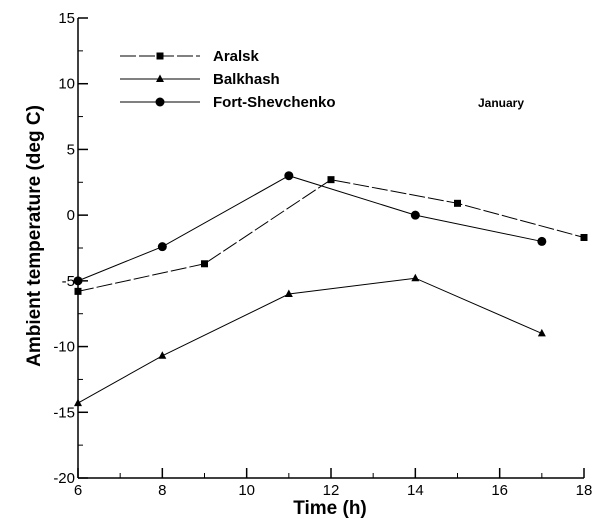 The width and height of the screenshot is (608, 519). What do you see at coordinates (64, 412) in the screenshot?
I see `y-tick-label: -15` at bounding box center [64, 412].